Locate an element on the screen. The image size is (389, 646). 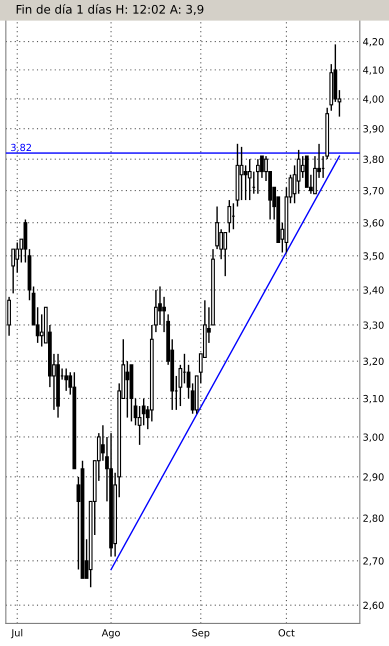
y-tick-label: 4,10 is located at coordinates (373, 70).